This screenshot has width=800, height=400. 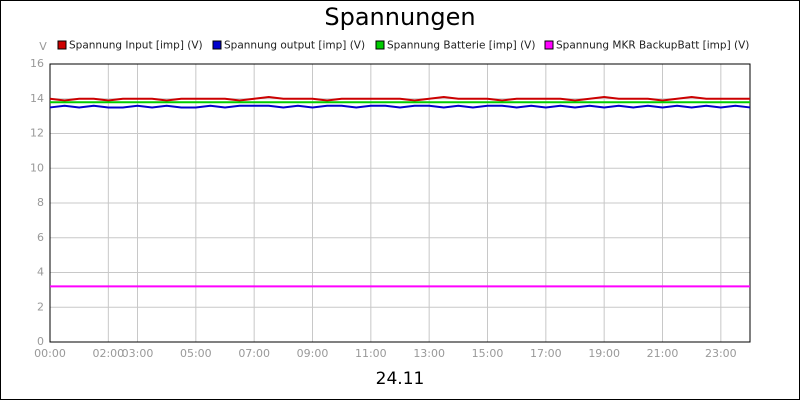 What do you see at coordinates (136, 46) in the screenshot?
I see `legend-label: Spannung Input [imp] (V)` at bounding box center [136, 46].